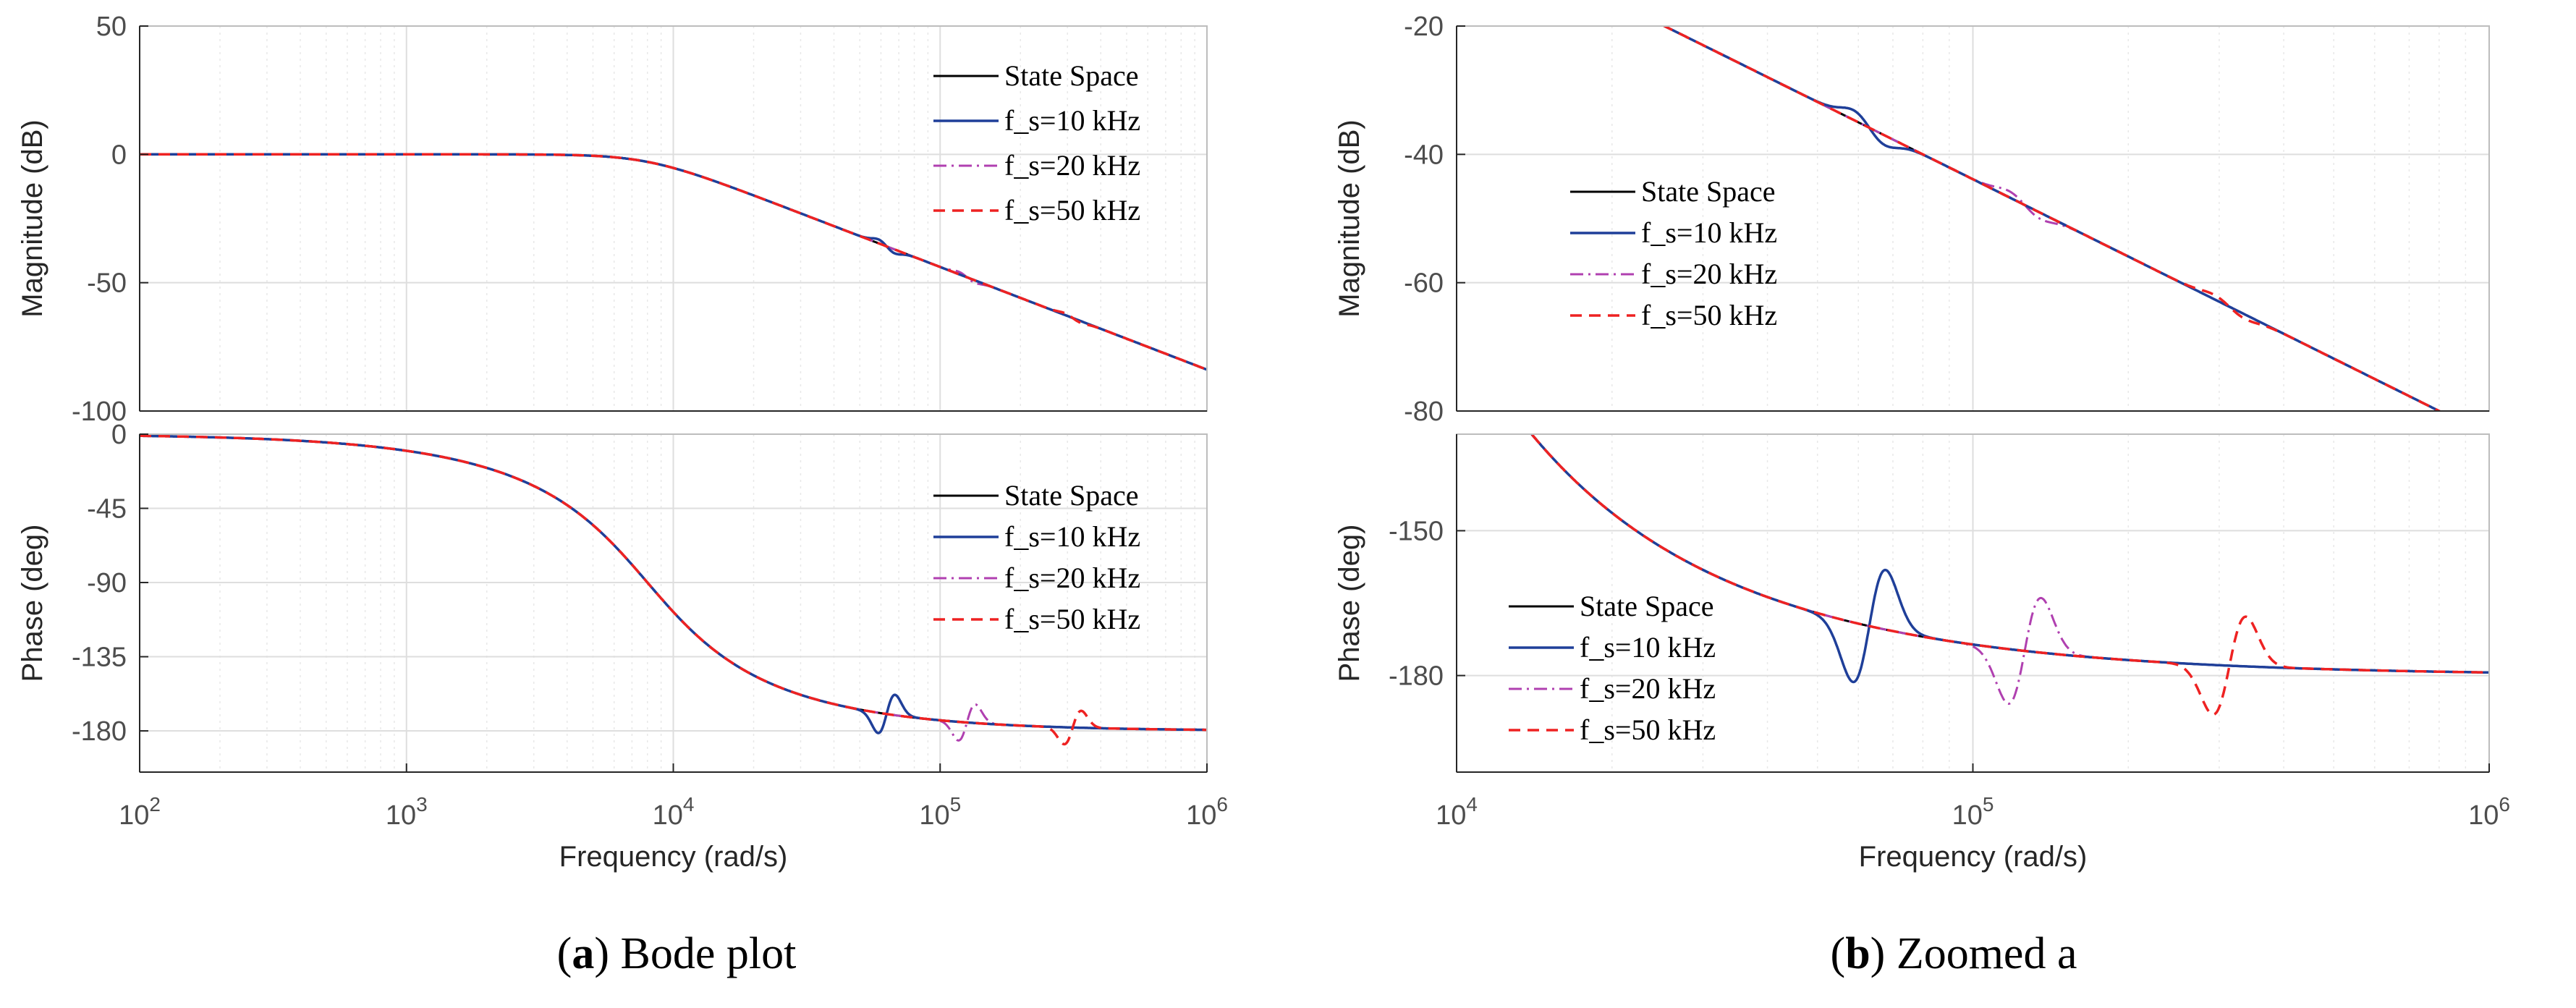 The width and height of the screenshot is (2576, 1008). Describe the element at coordinates (702, 954) in the screenshot. I see `caption-a-text: Bode plot` at that location.